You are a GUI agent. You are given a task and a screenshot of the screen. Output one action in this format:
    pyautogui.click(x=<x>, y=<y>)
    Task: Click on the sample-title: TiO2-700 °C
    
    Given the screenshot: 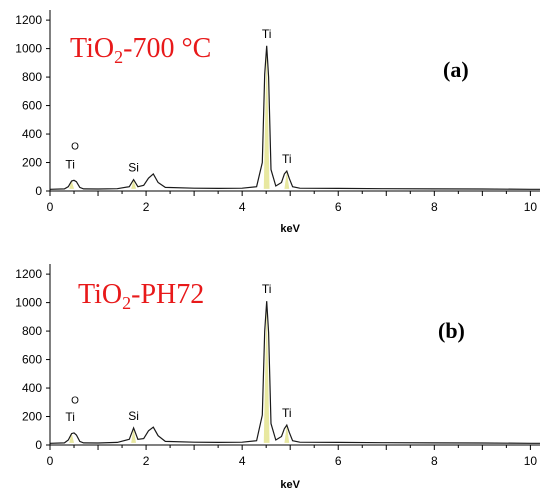 What is the action you would take?
    pyautogui.click(x=140, y=50)
    